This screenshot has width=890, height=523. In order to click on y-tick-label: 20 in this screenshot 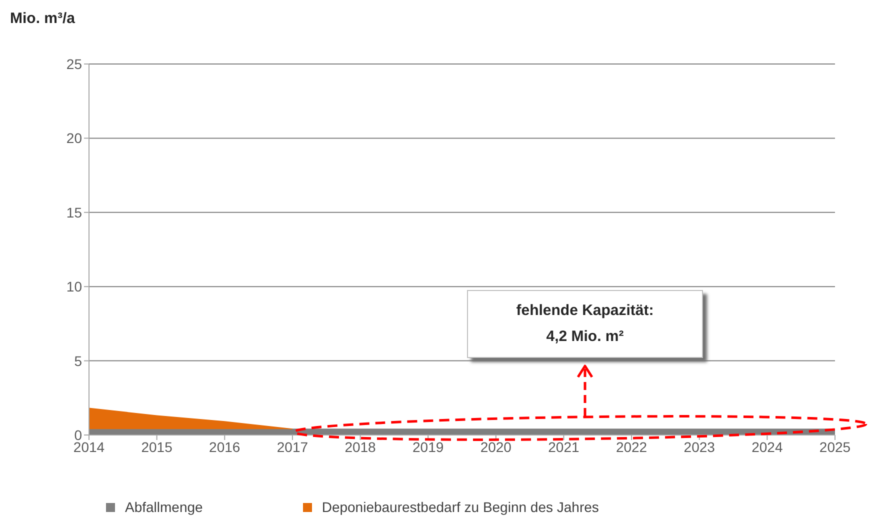, I will do `click(74, 138)`.